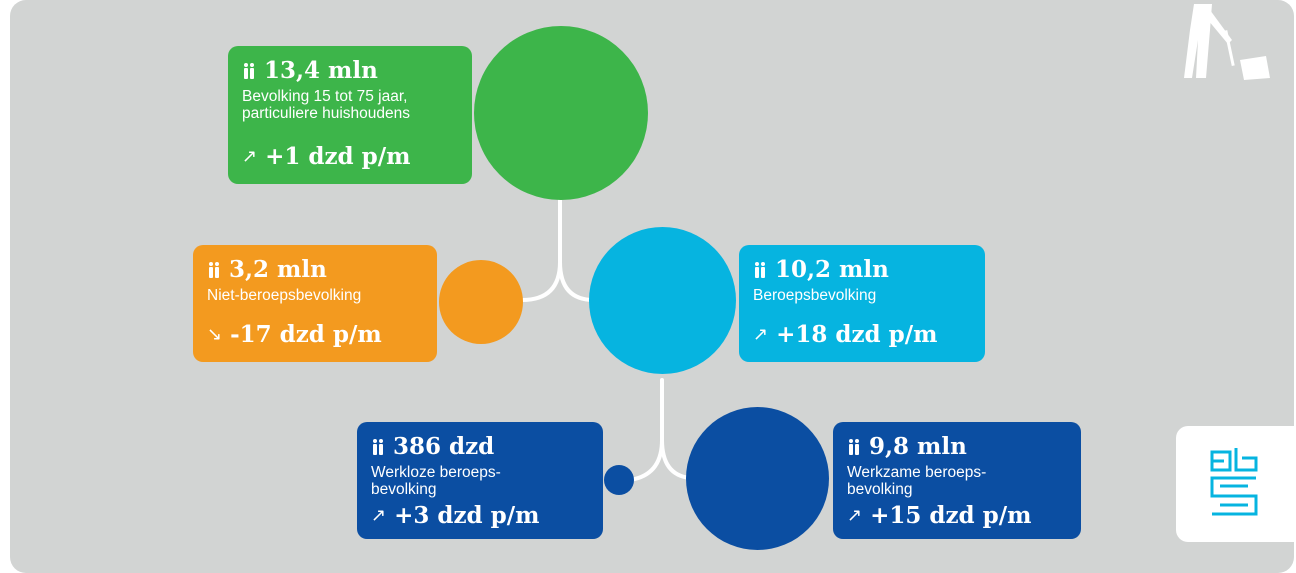 The height and width of the screenshot is (573, 1296). What do you see at coordinates (577, 281) in the screenshot?
I see `connector-top-right` at bounding box center [577, 281].